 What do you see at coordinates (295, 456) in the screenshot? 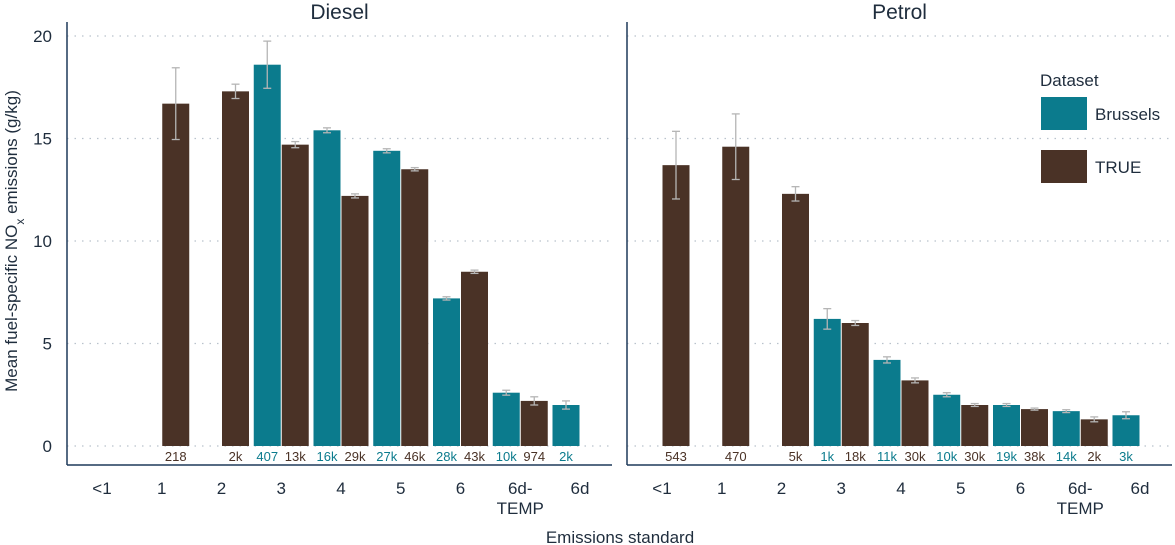
I see `count-label: 13k` at bounding box center [295, 456].